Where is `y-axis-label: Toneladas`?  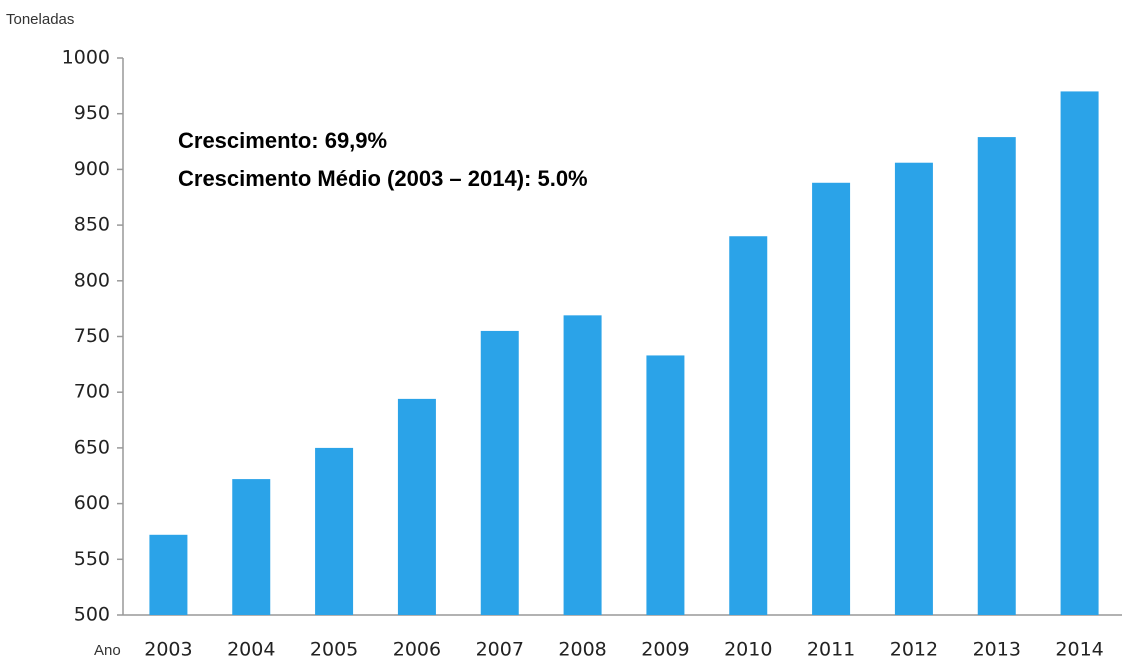
y-axis-label: Toneladas is located at coordinates (40, 19).